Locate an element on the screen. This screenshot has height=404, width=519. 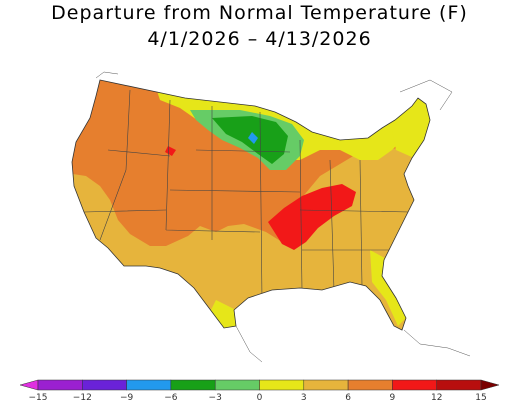
legend-tick-labels: −15 −12 −9 −6 −3 0 3 6 9 12 15 is located at coordinates (258, 398).